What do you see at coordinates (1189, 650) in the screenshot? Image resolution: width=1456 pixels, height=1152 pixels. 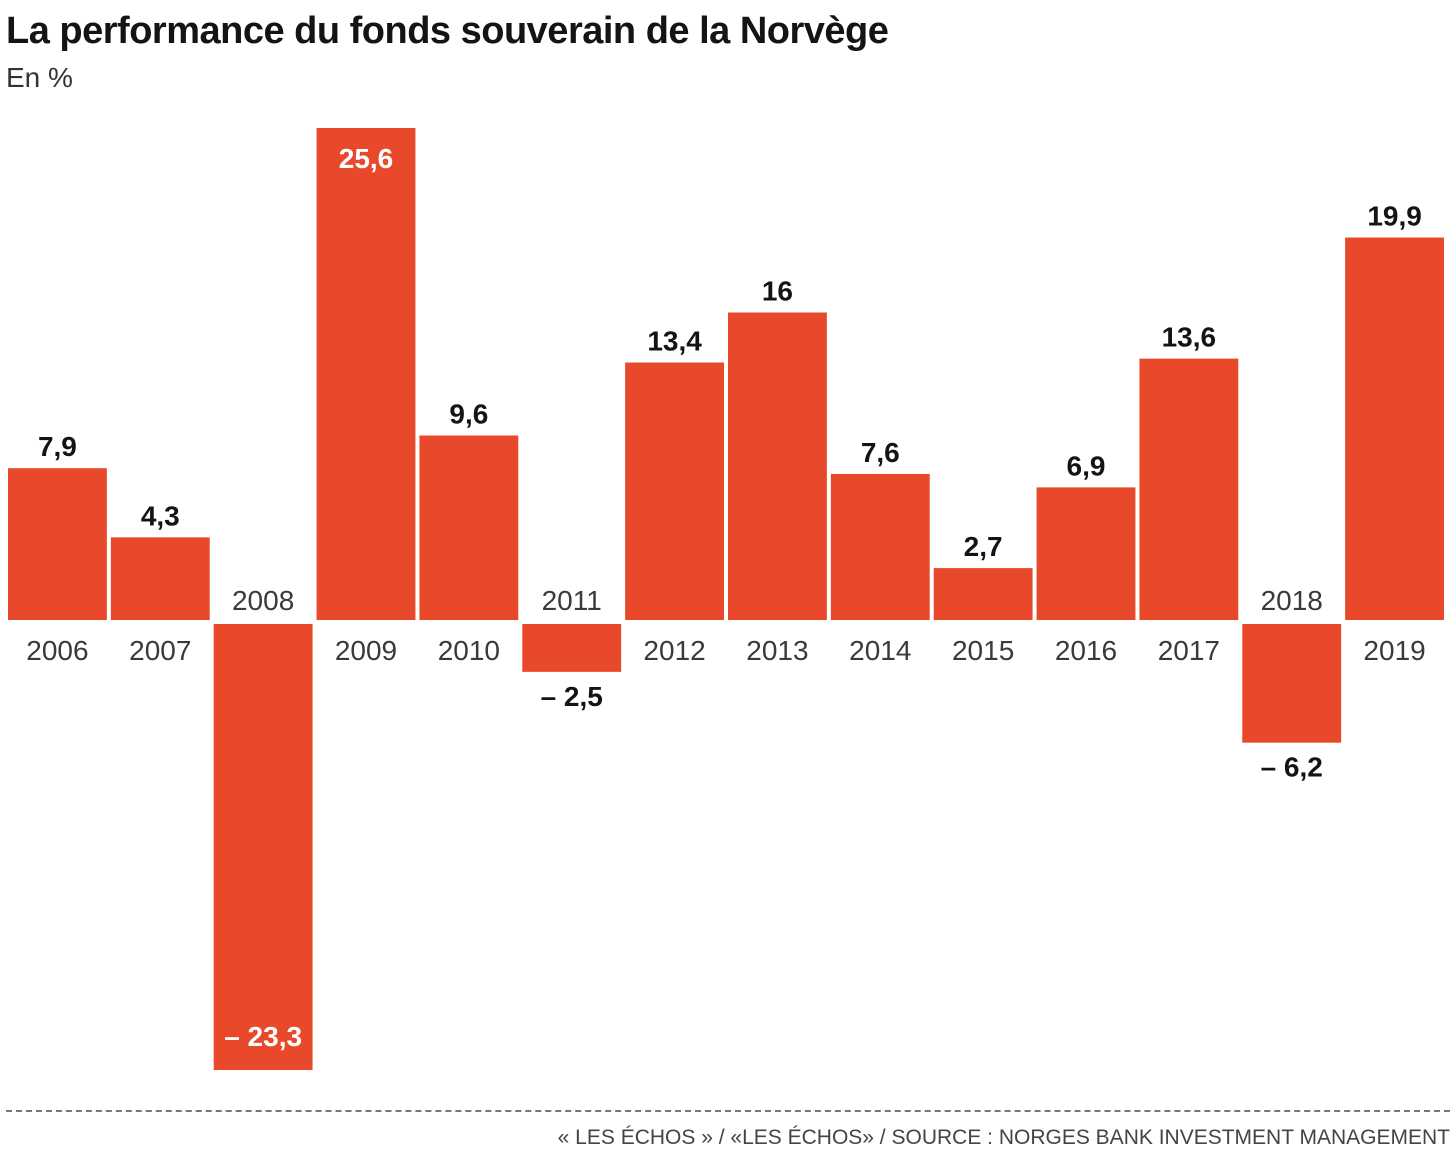 I see `year-label-2017: 2017` at bounding box center [1189, 650].